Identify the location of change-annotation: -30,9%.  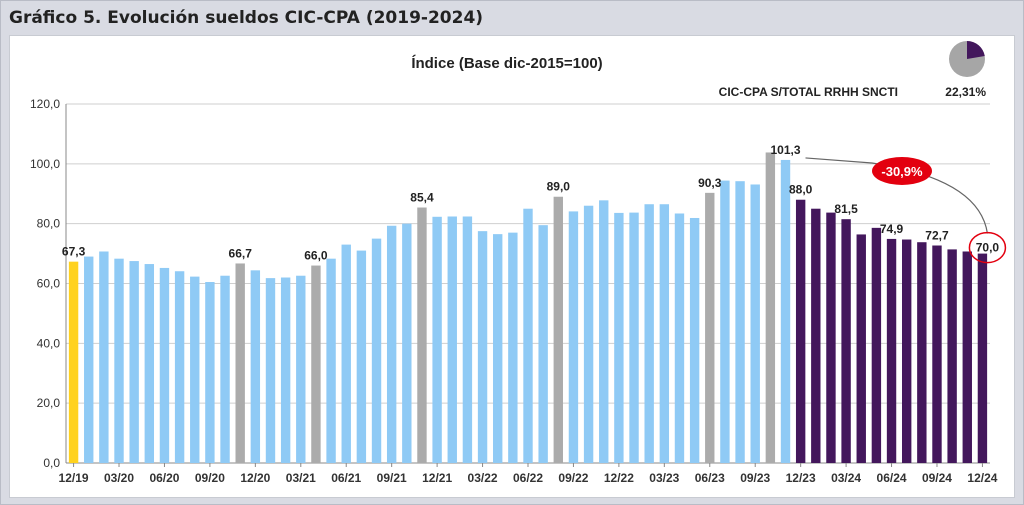
(906, 210).